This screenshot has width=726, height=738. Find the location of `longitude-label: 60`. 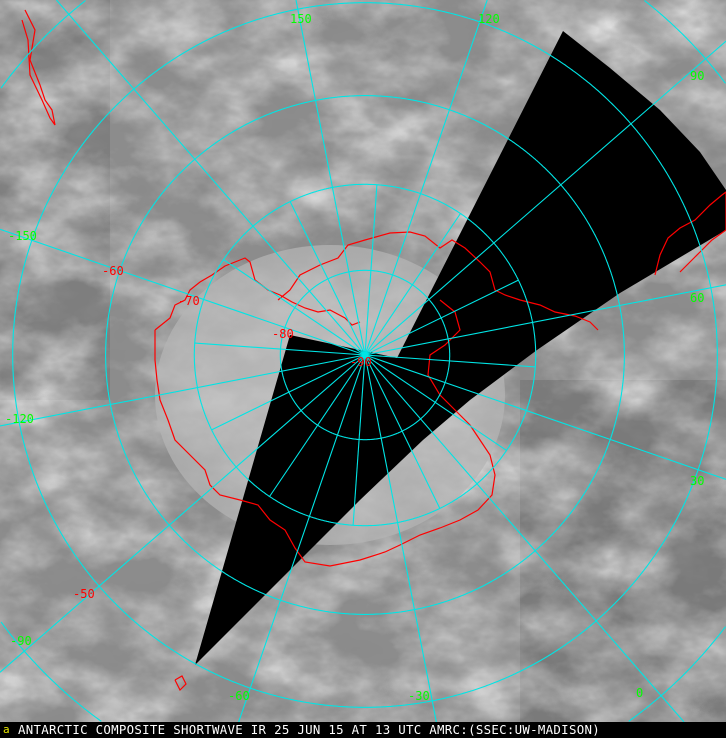

longitude-label: 60 is located at coordinates (697, 298).